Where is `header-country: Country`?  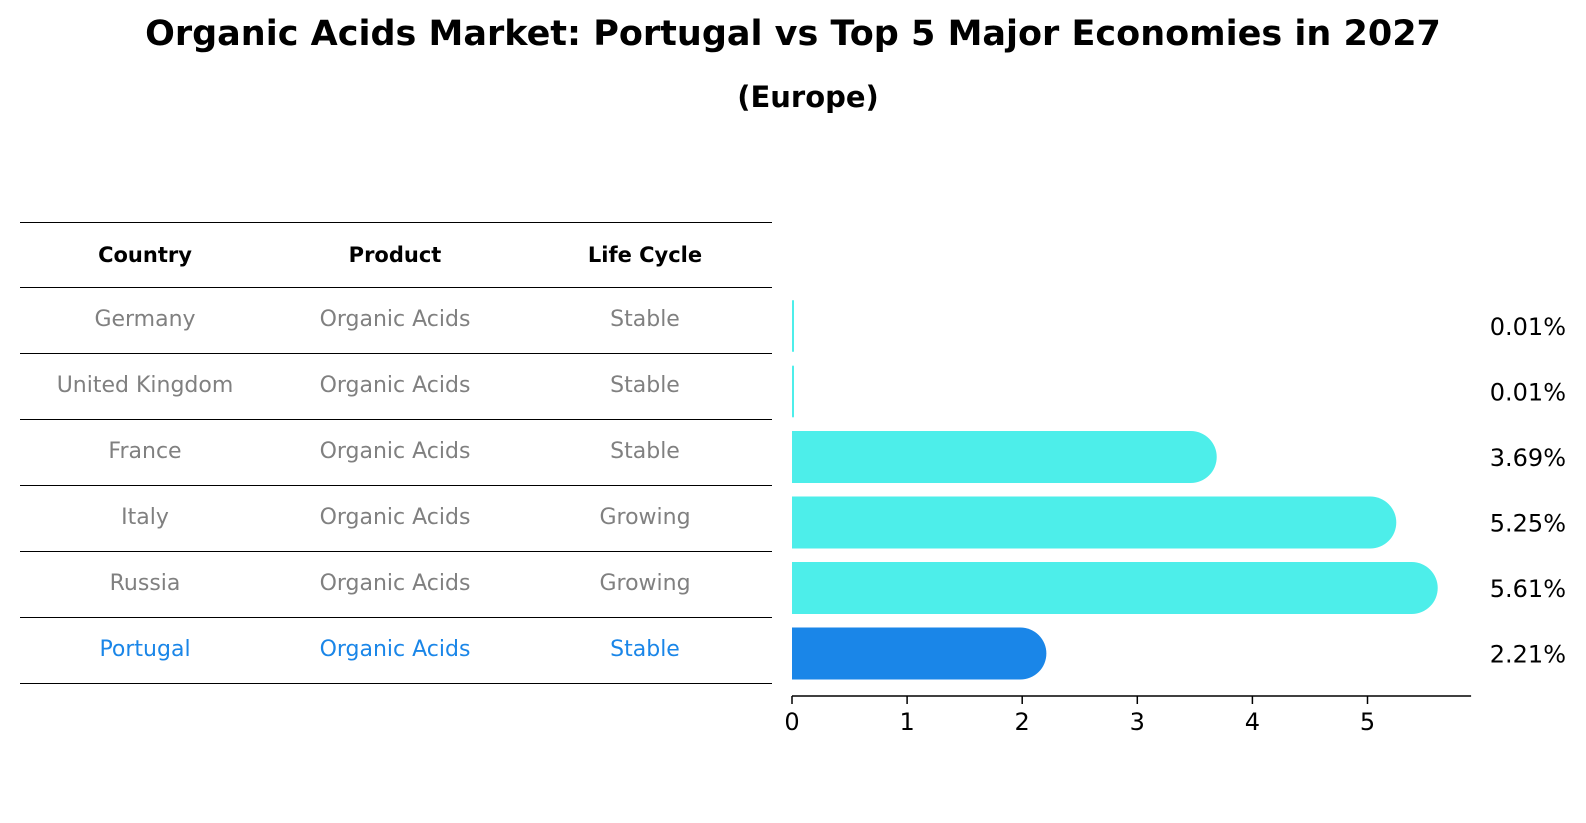
header-country: Country is located at coordinates (145, 255).